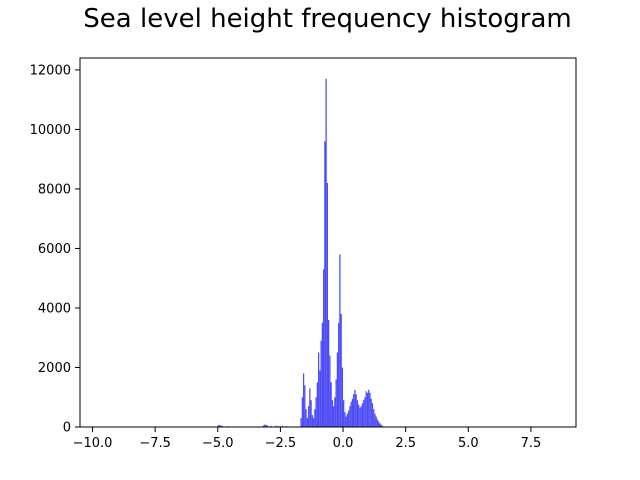  Describe the element at coordinates (155, 443) in the screenshot. I see `x-tick-label: −7.5` at that location.